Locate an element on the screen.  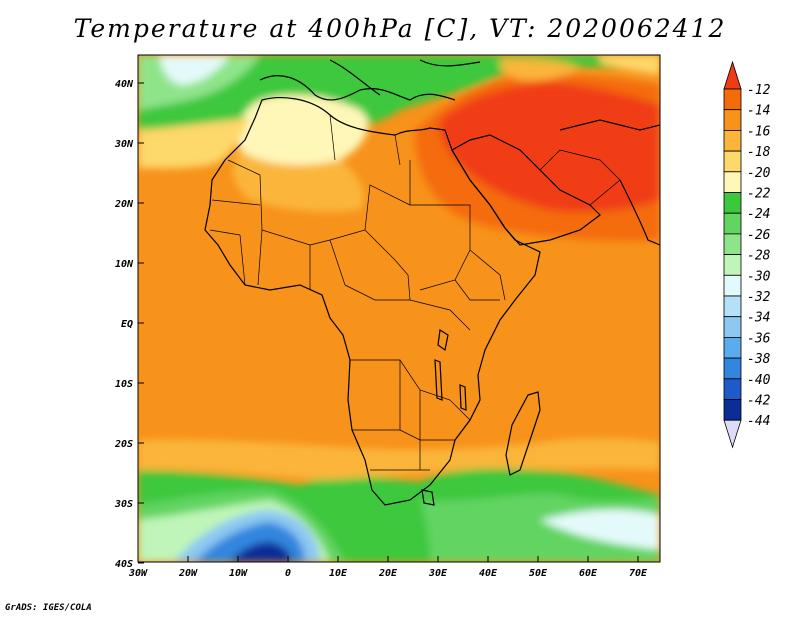
lon-label: 0 is located at coordinates (288, 573).